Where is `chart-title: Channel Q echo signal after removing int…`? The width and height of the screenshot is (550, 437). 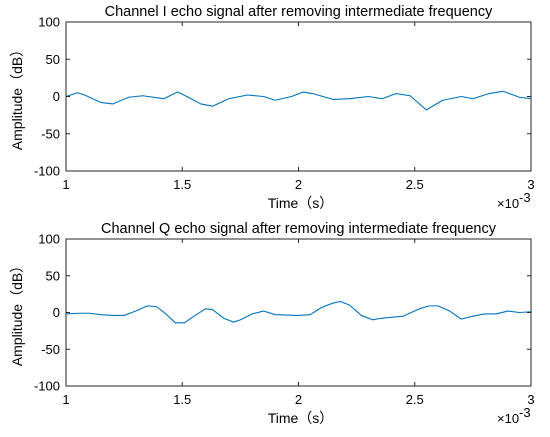 chart-title: Channel Q echo signal after removing int… is located at coordinates (299, 229).